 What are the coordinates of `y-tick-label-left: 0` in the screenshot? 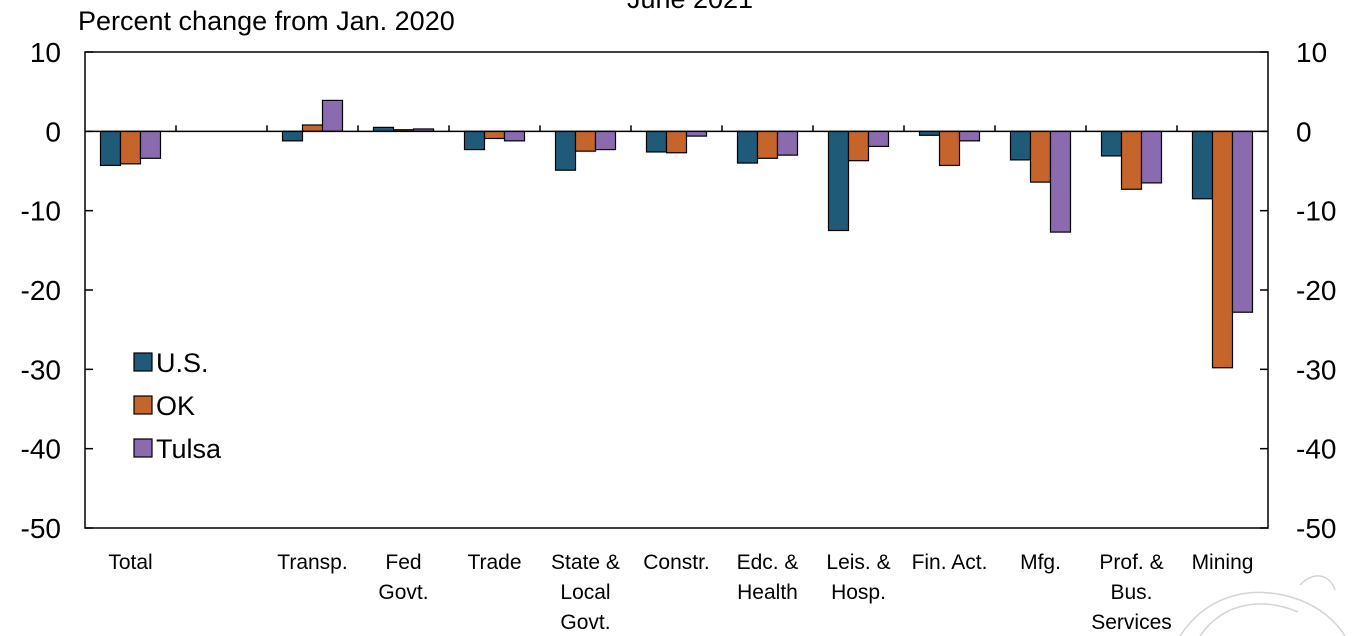 It's located at (53, 131).